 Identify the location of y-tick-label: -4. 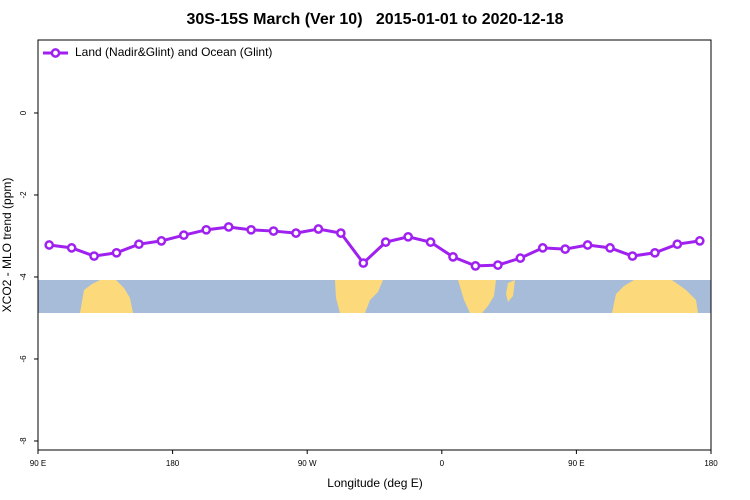
(23, 277).